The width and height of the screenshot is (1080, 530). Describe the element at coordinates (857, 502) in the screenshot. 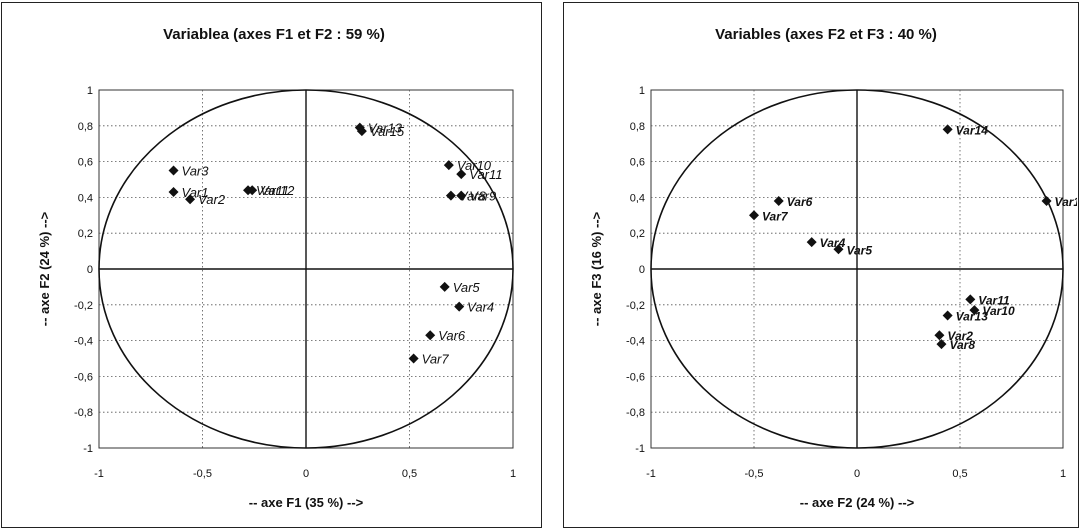

I see `x-axis-label: -- axe F2 (24 %) -->` at that location.